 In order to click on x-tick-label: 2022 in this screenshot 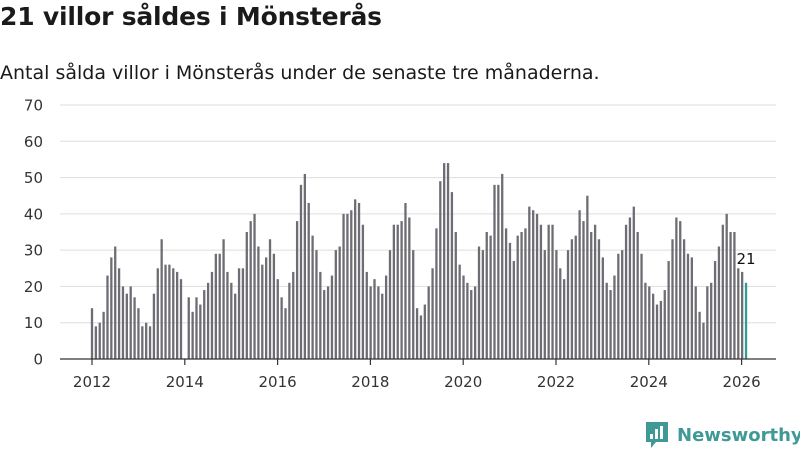, I will do `click(556, 382)`.